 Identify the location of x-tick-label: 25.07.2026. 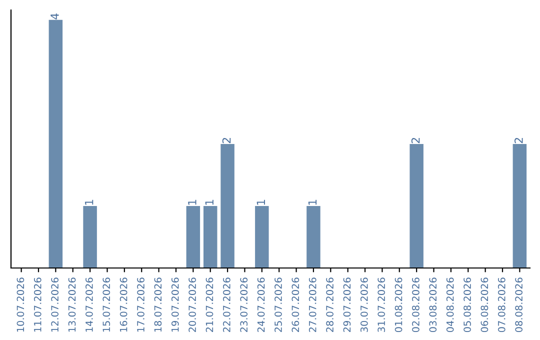
(278, 305).